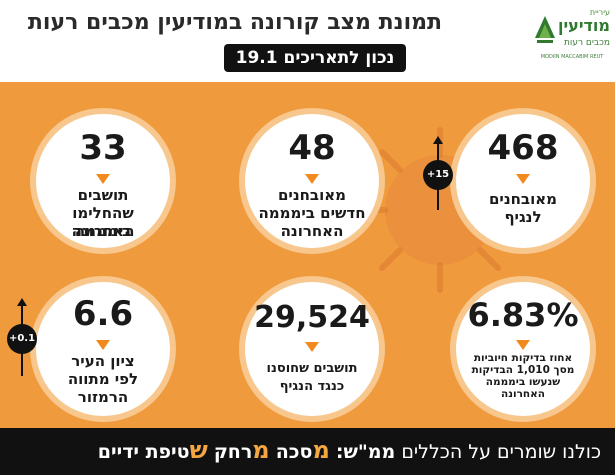 This screenshot has height=475, width=615. Describe the element at coordinates (312, 213) in the screenshot. I see `stat-new-cases-label-2: חדשים בימממה` at that location.